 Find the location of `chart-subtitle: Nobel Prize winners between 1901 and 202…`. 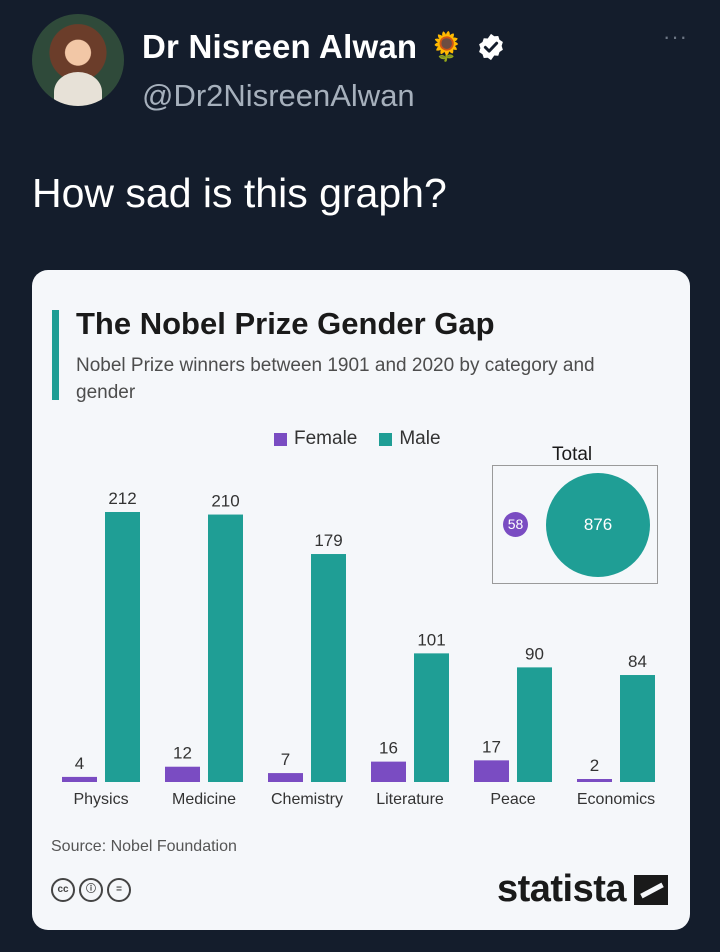

chart-subtitle: Nobel Prize winners between 1901 and 202… is located at coordinates (335, 379).